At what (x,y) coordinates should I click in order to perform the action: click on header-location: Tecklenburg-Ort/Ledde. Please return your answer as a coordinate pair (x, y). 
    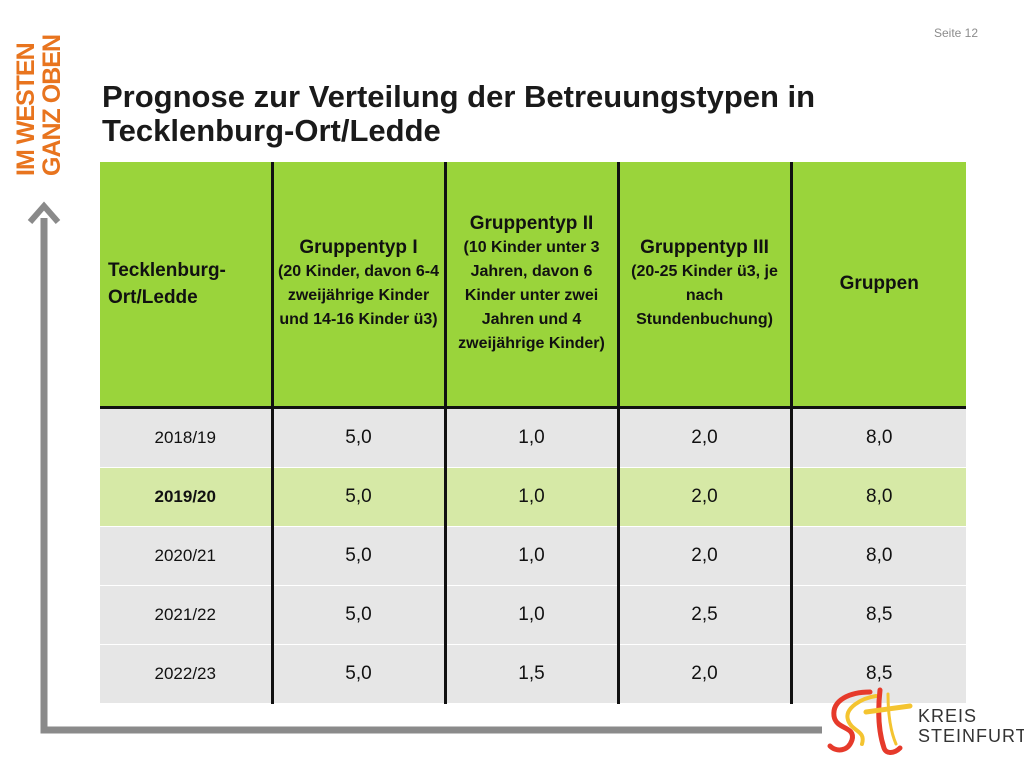
    Looking at the image, I should click on (186, 285).